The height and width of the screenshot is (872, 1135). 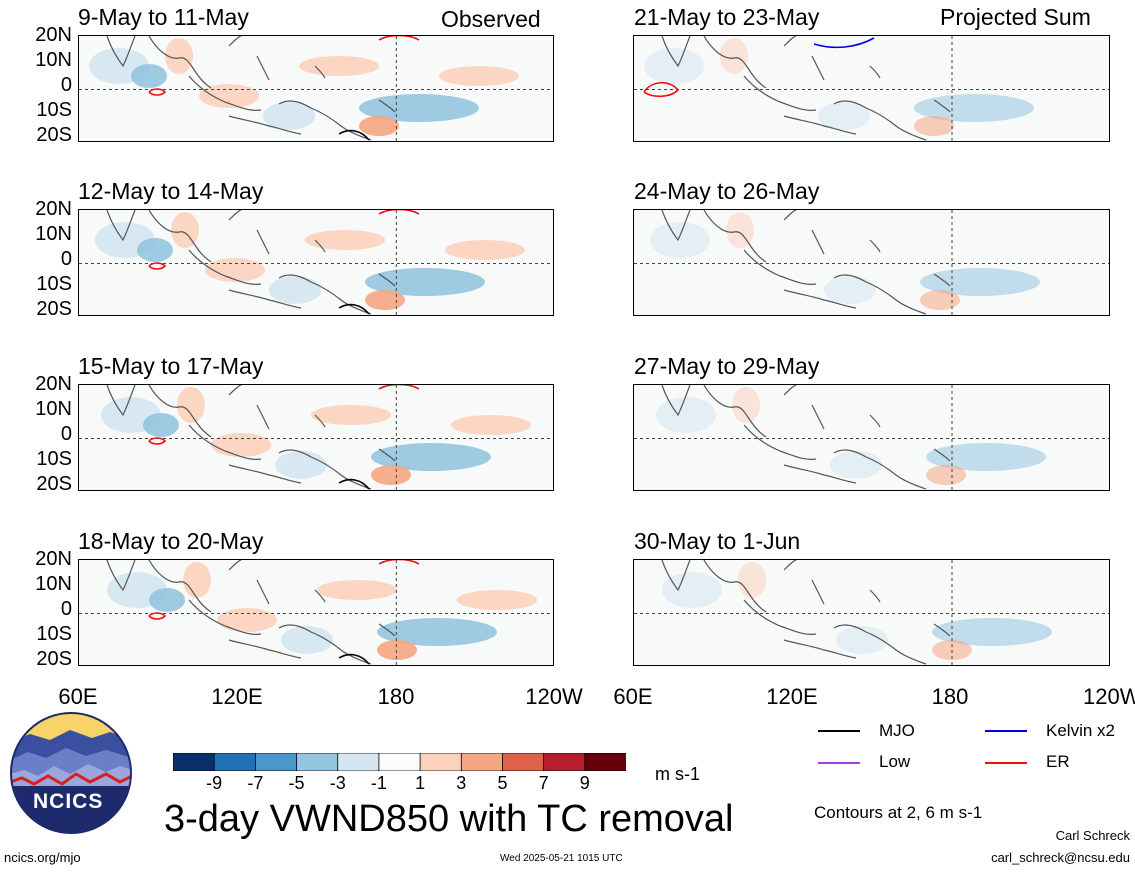 I want to click on y-label-row1-4: 20S, so click(x=54, y=135).